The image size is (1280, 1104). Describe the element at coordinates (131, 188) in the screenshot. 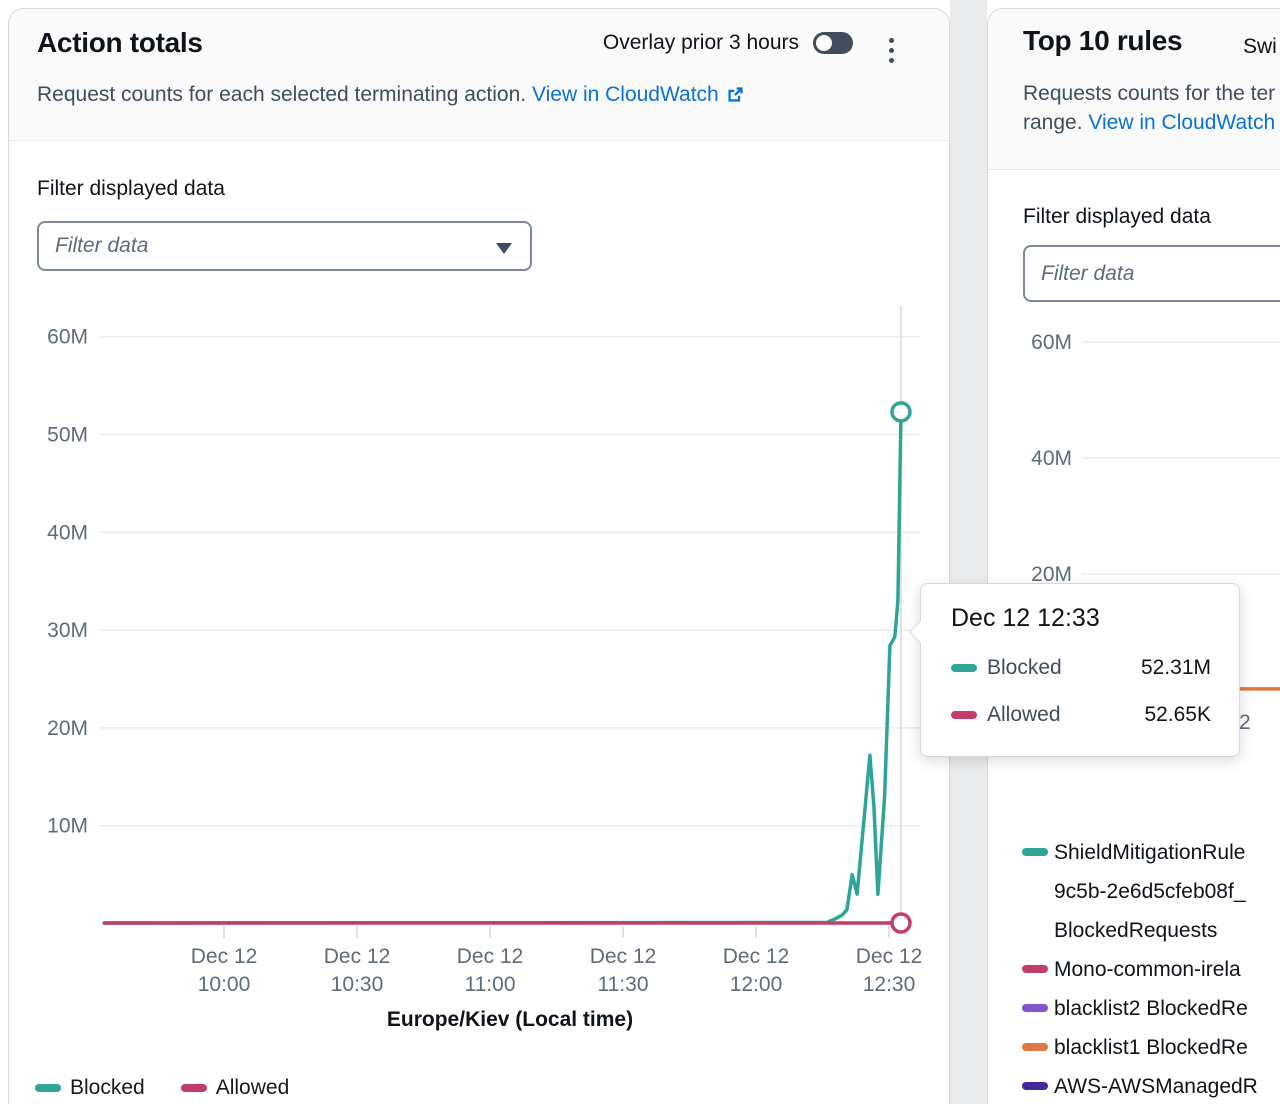

I see `filter-displayed-data-label: Filter displayed data` at that location.